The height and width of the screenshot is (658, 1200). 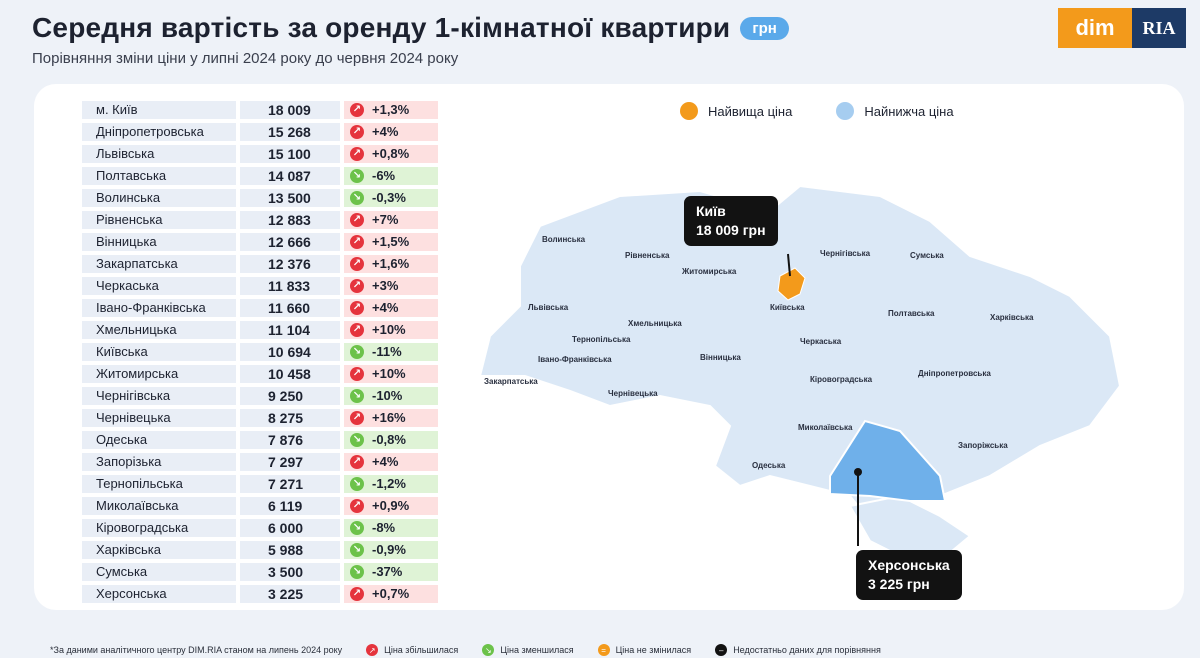 I want to click on region-name: Рівненська, so click(x=159, y=220).